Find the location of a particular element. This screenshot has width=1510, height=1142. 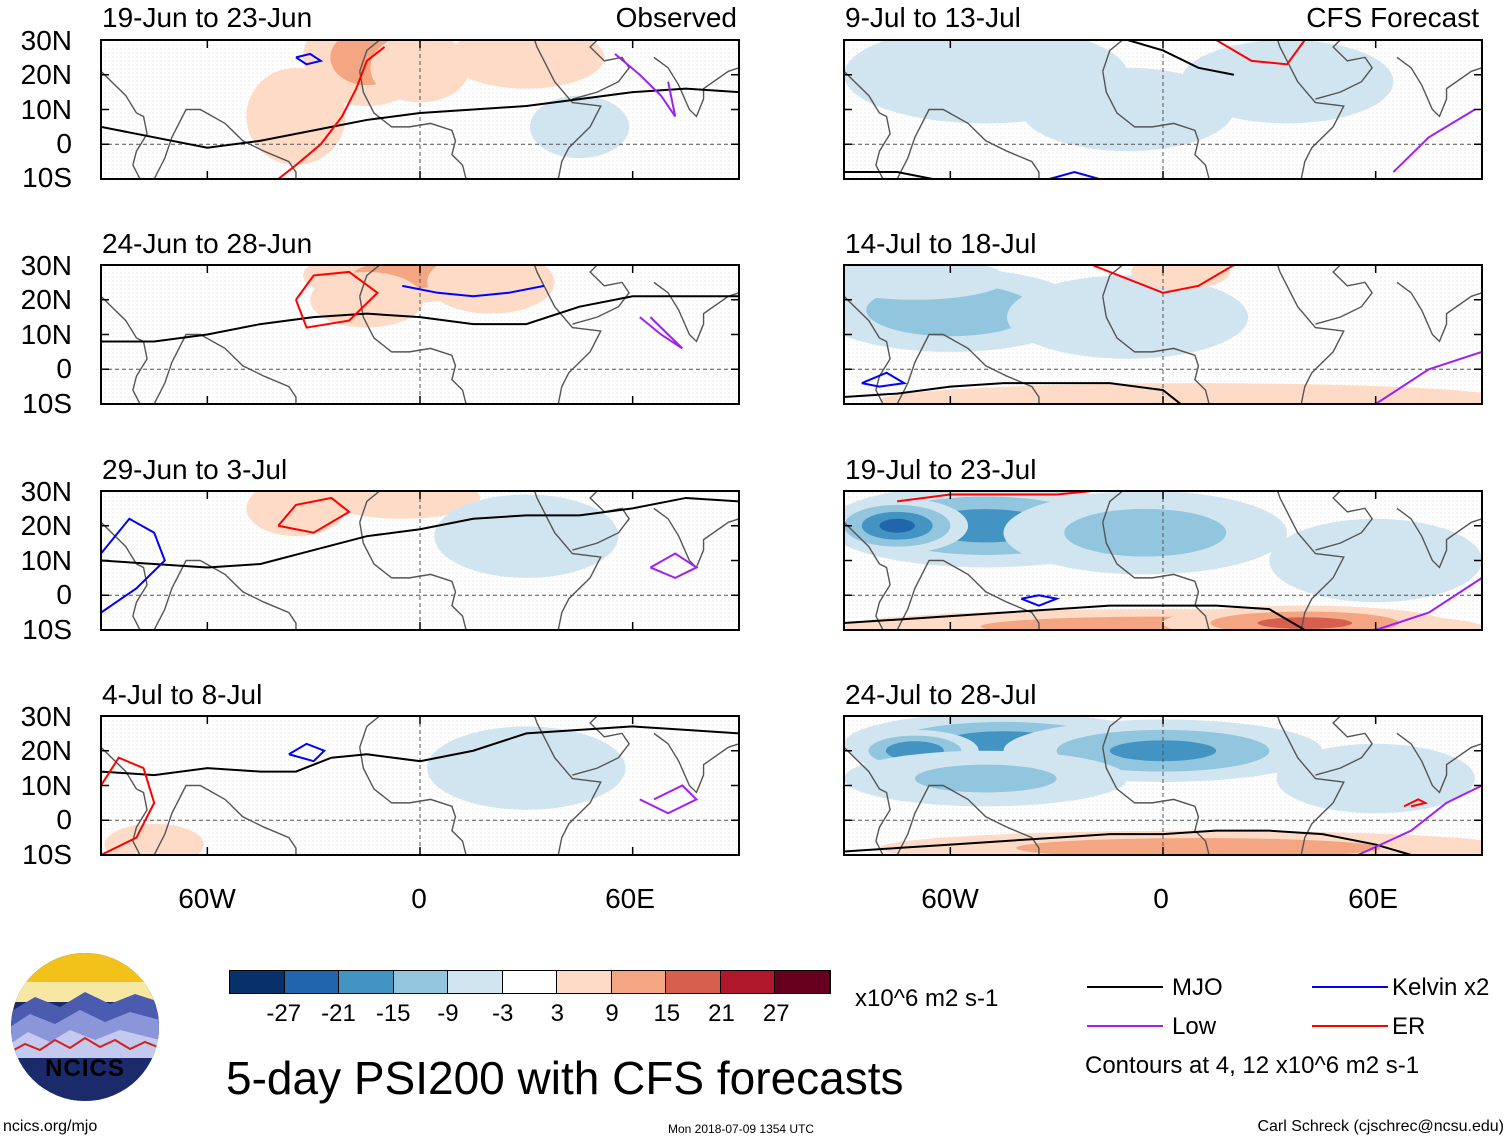

colorbar-tick-label: -9 is located at coordinates (448, 1013).